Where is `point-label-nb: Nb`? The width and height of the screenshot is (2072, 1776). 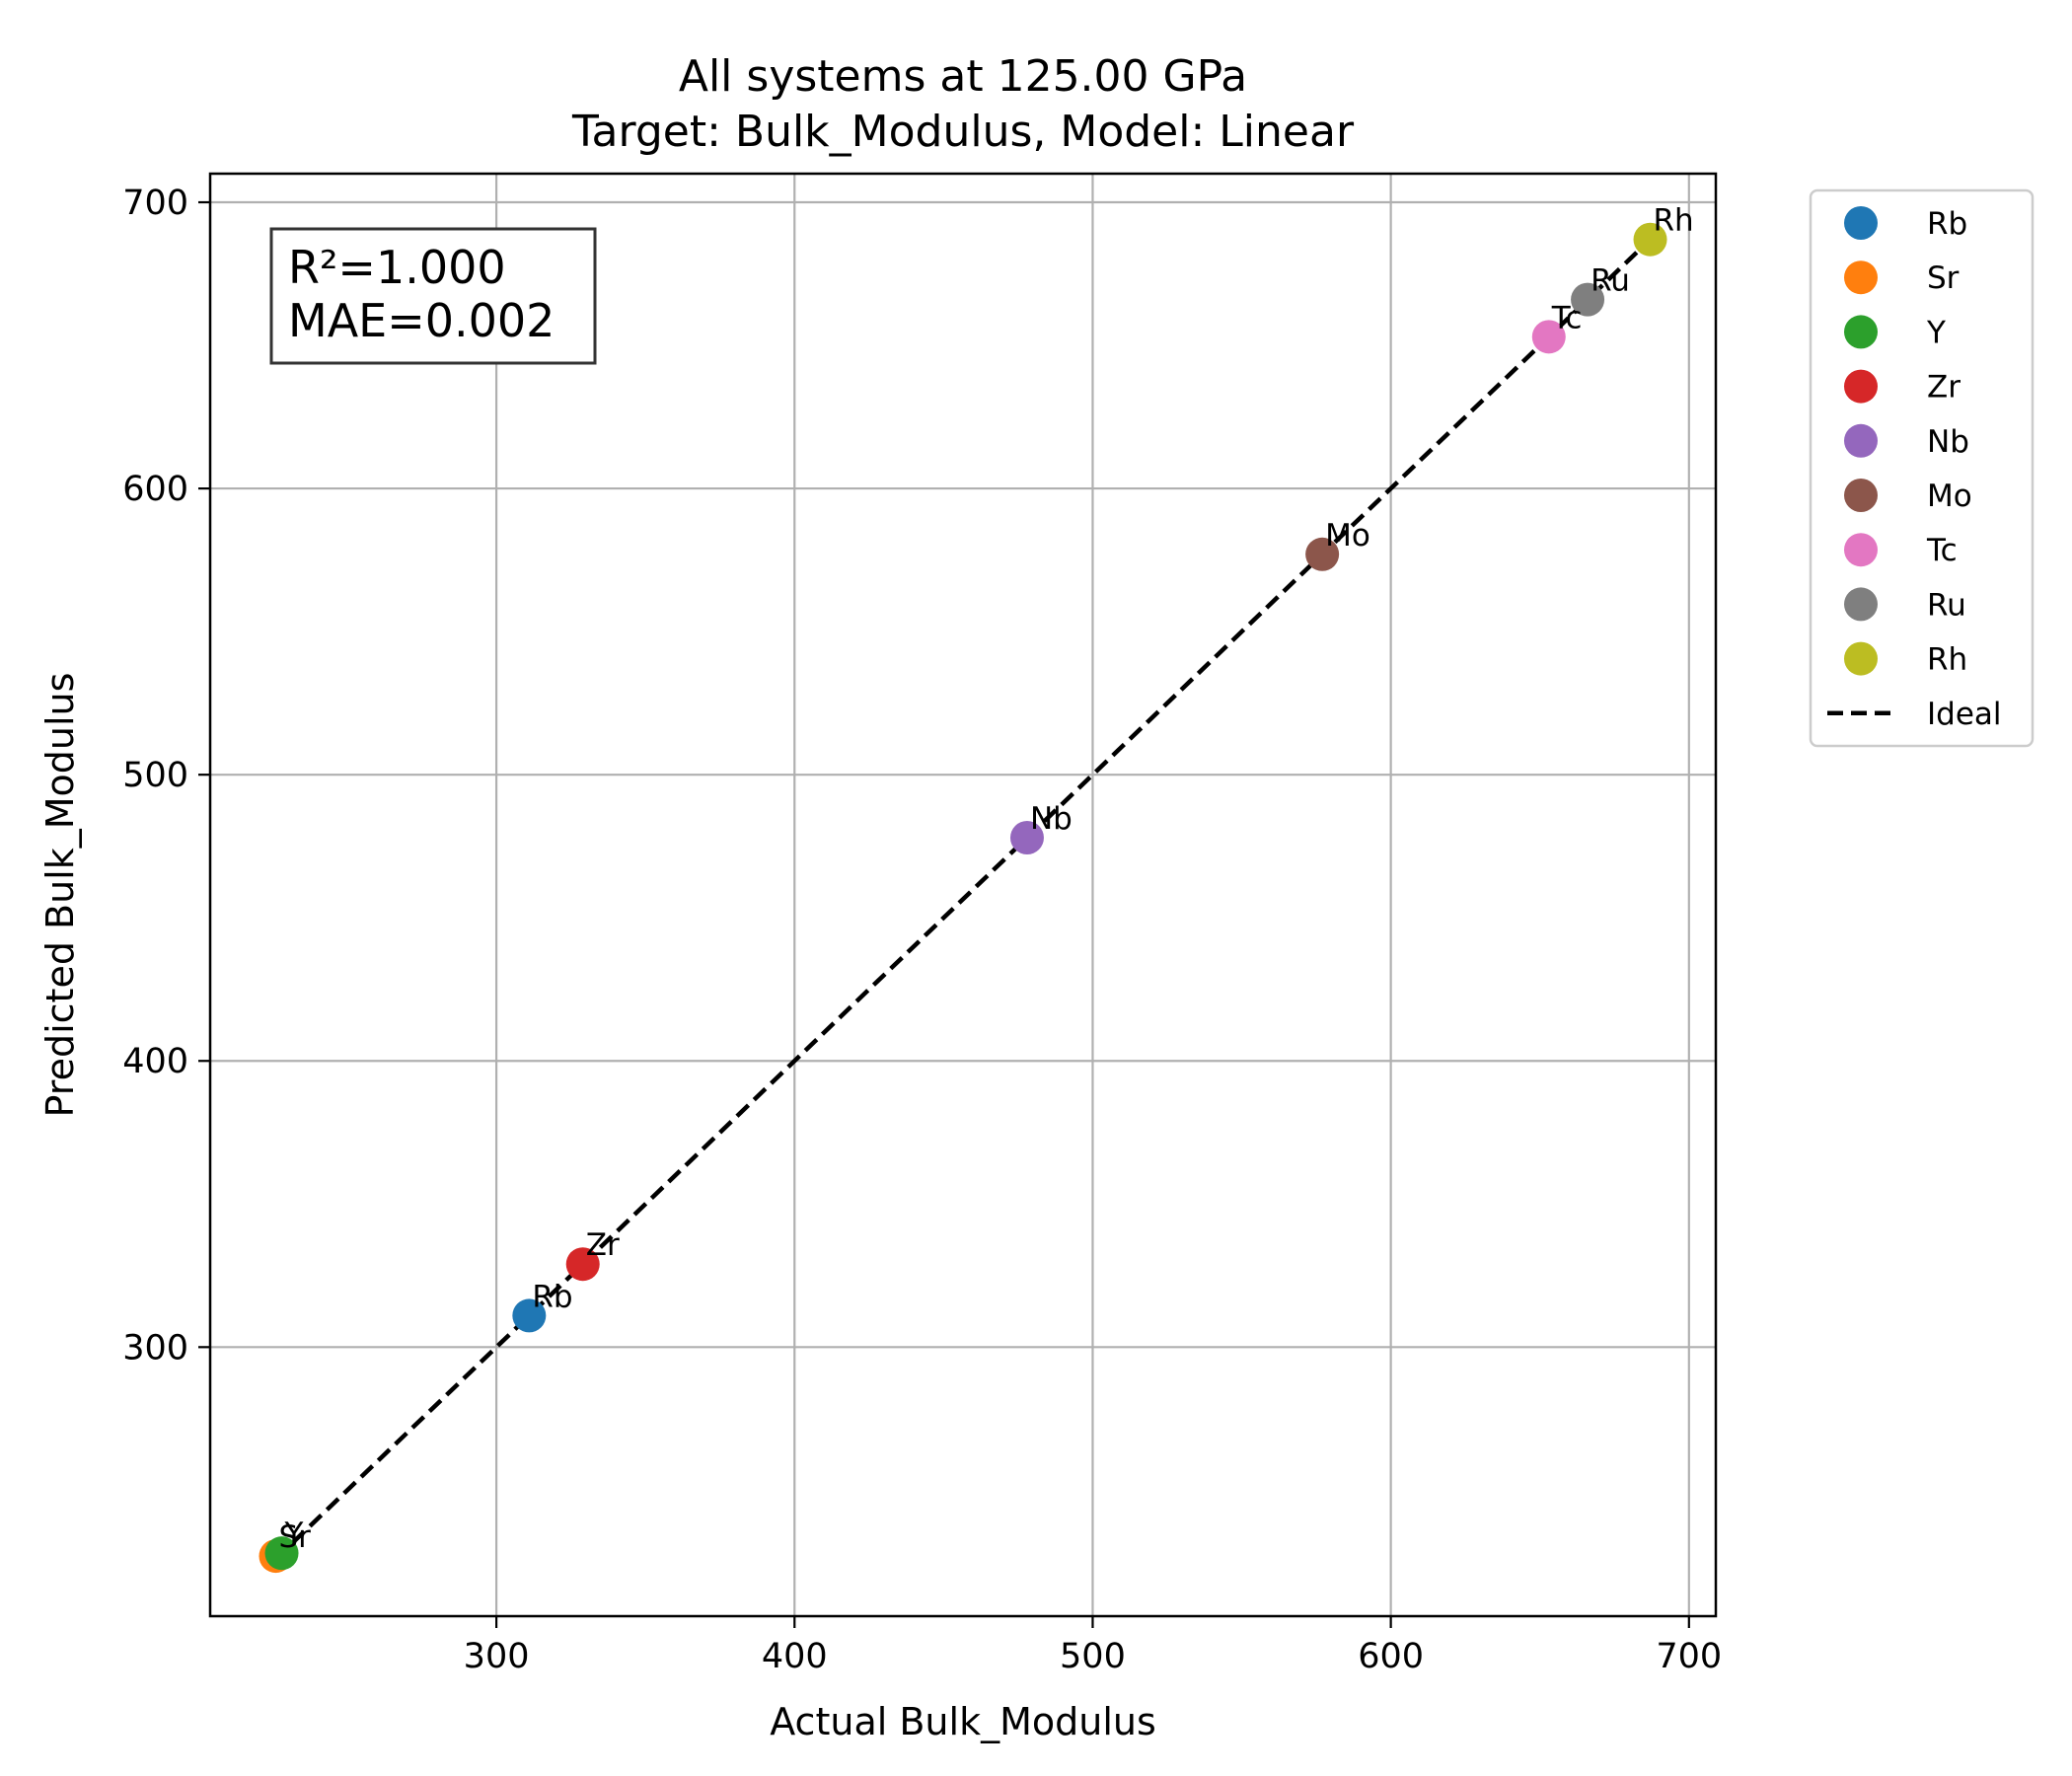 point-label-nb: Nb is located at coordinates (1052, 819).